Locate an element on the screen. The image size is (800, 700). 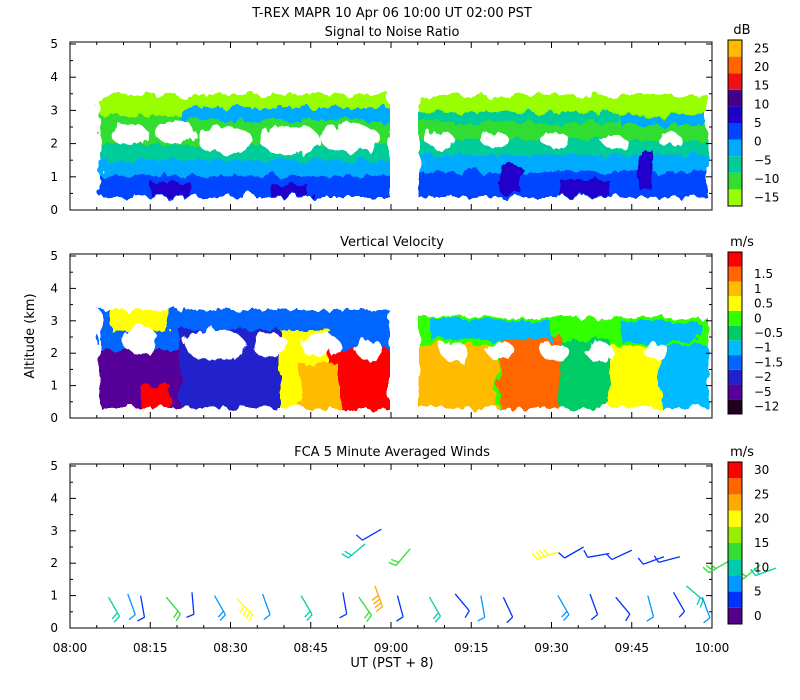
colorbar-label: −0.5 is located at coordinates (768, 333).